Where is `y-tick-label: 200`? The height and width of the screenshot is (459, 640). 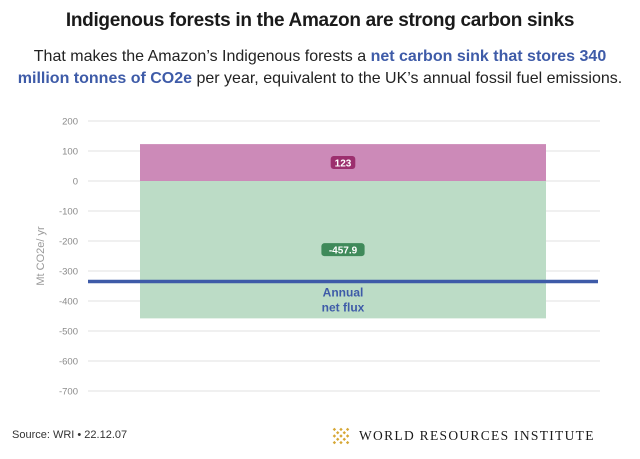 y-tick-label: 200 is located at coordinates (70, 122).